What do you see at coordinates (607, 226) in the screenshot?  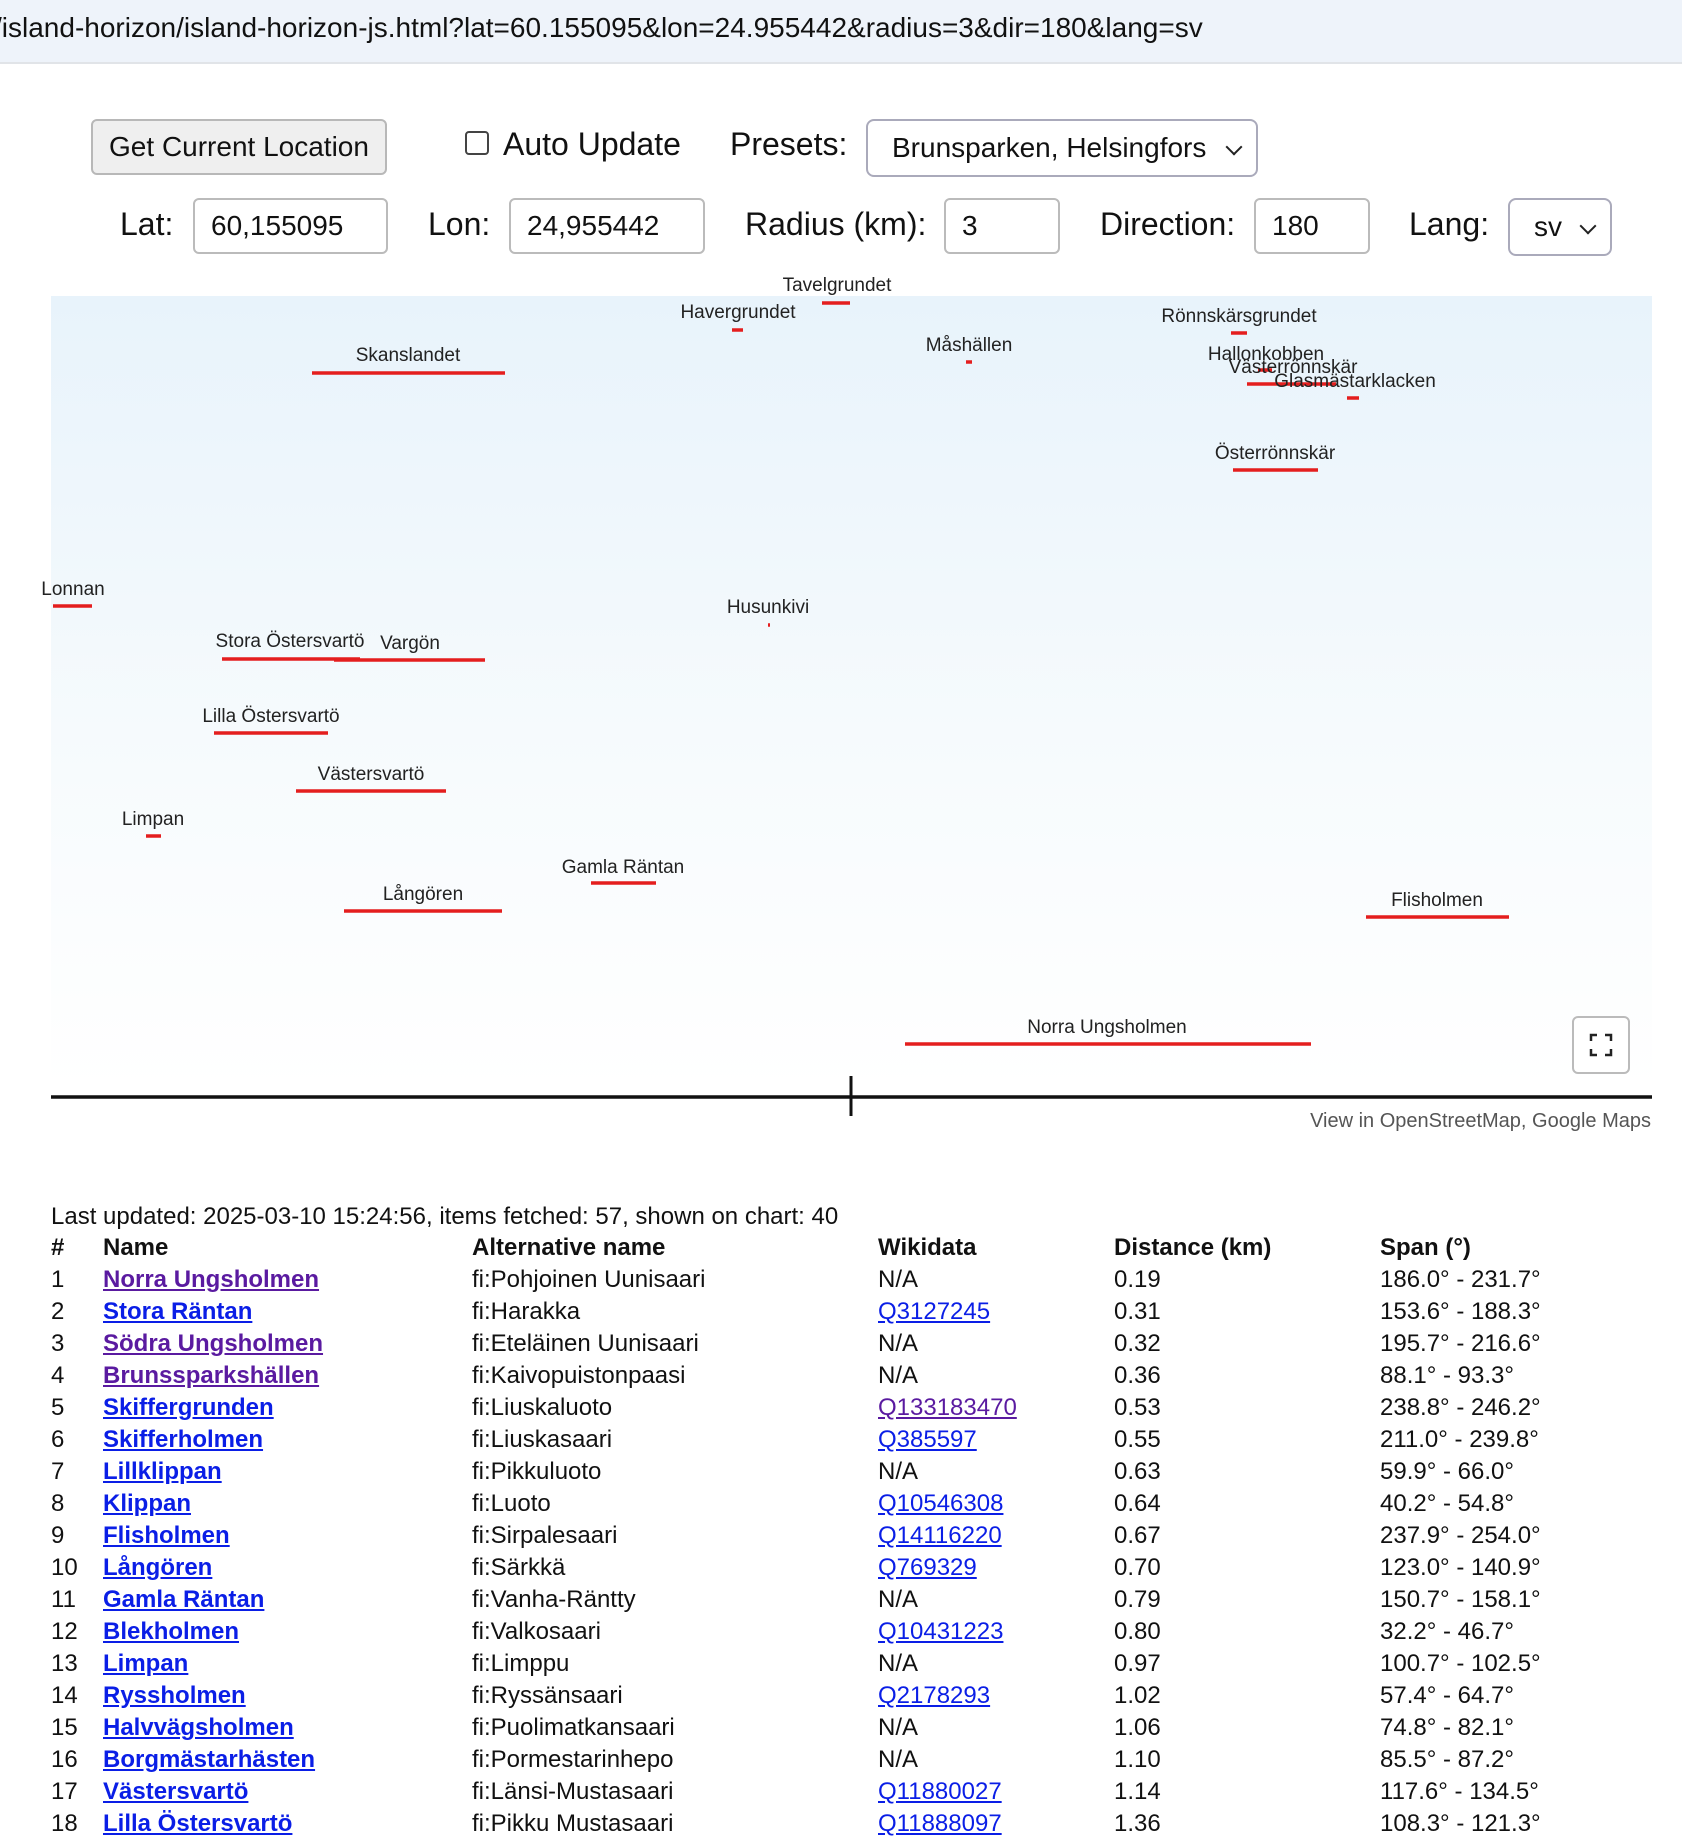 I see `lon-input` at bounding box center [607, 226].